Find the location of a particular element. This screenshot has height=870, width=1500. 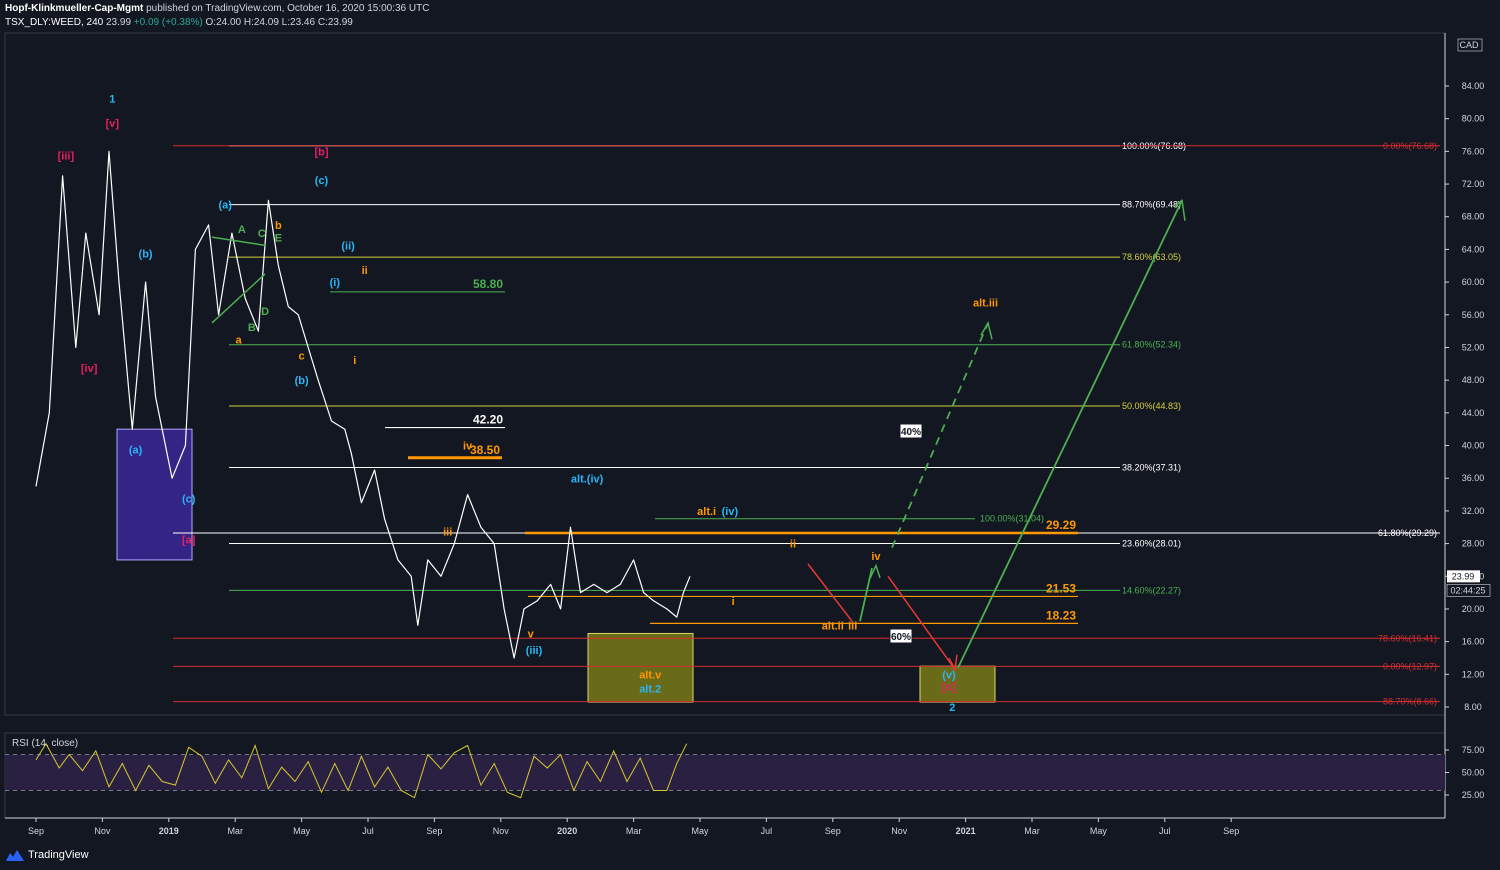

projection-green-long-head is located at coordinates (1180, 209).